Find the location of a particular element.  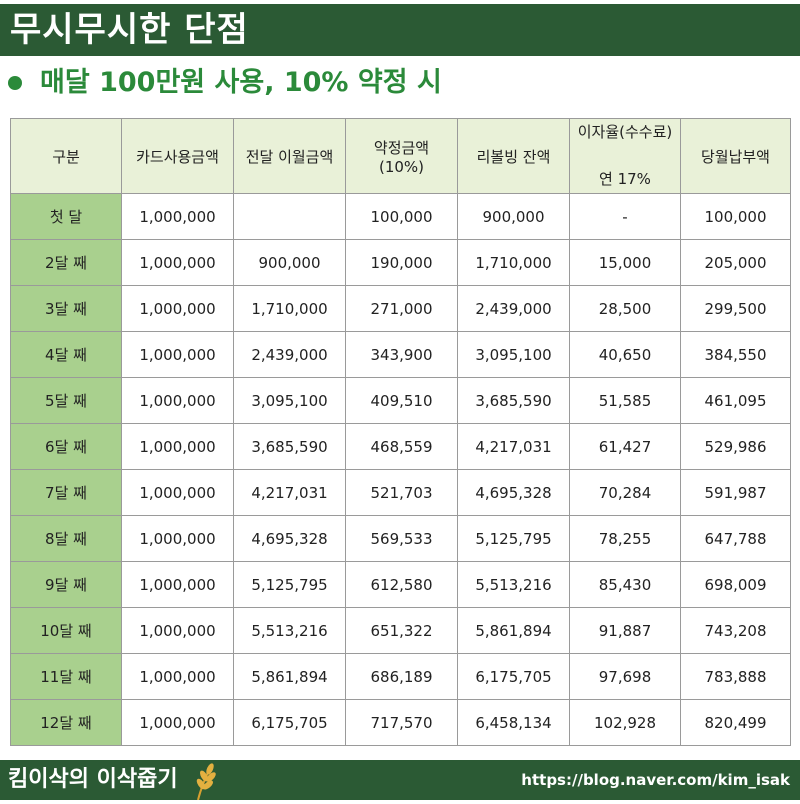

carryover-cell is located at coordinates (289, 216).